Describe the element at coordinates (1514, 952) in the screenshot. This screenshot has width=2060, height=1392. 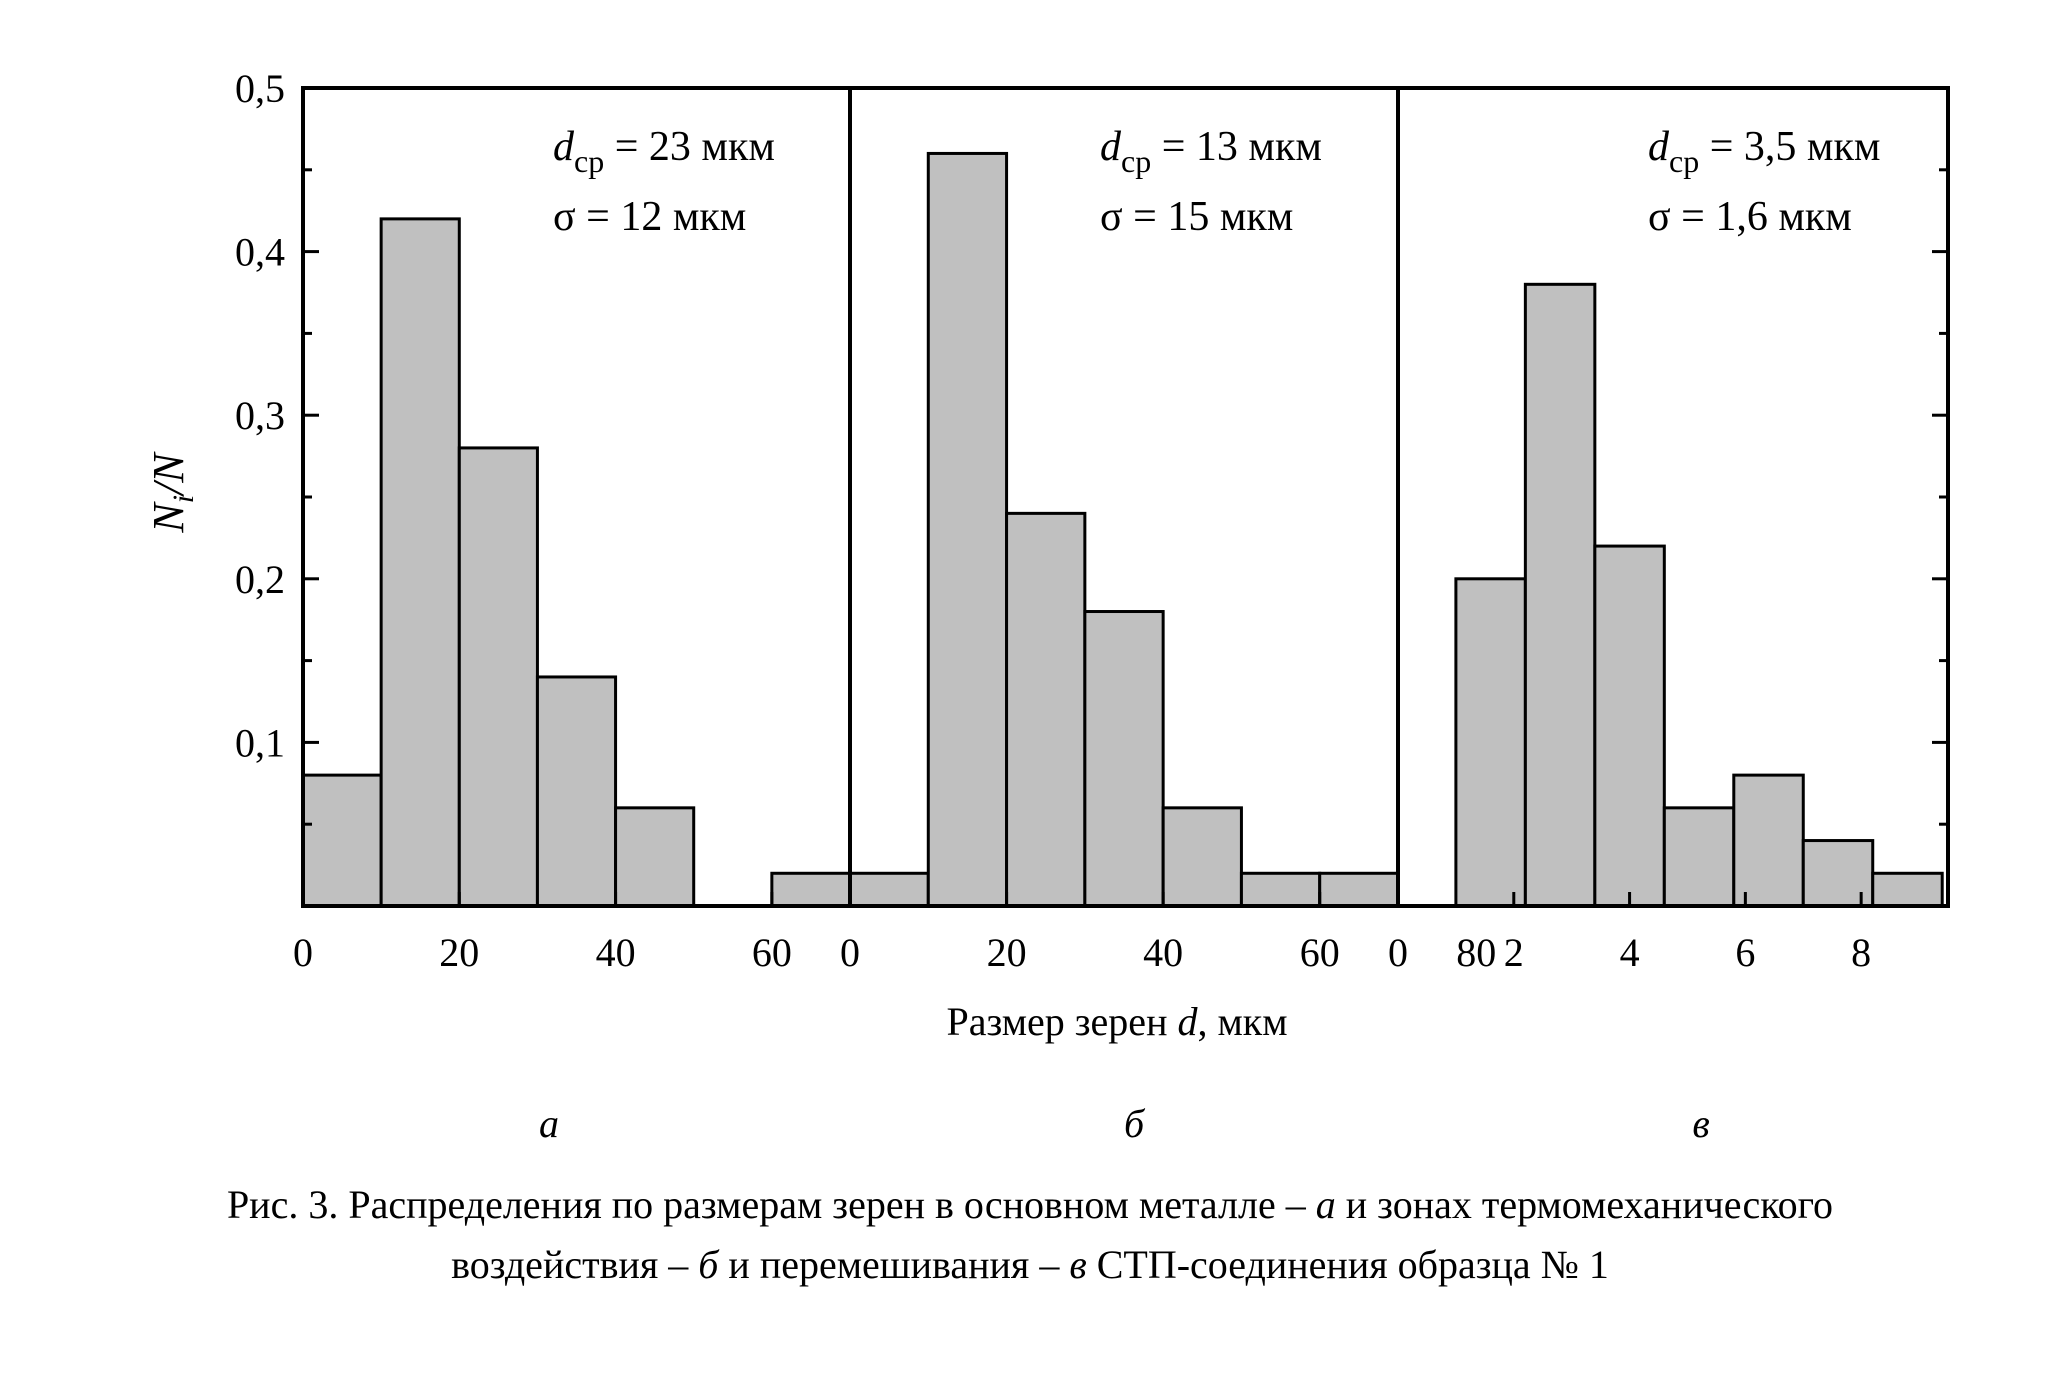
I see `x-tick-label: 2` at that location.